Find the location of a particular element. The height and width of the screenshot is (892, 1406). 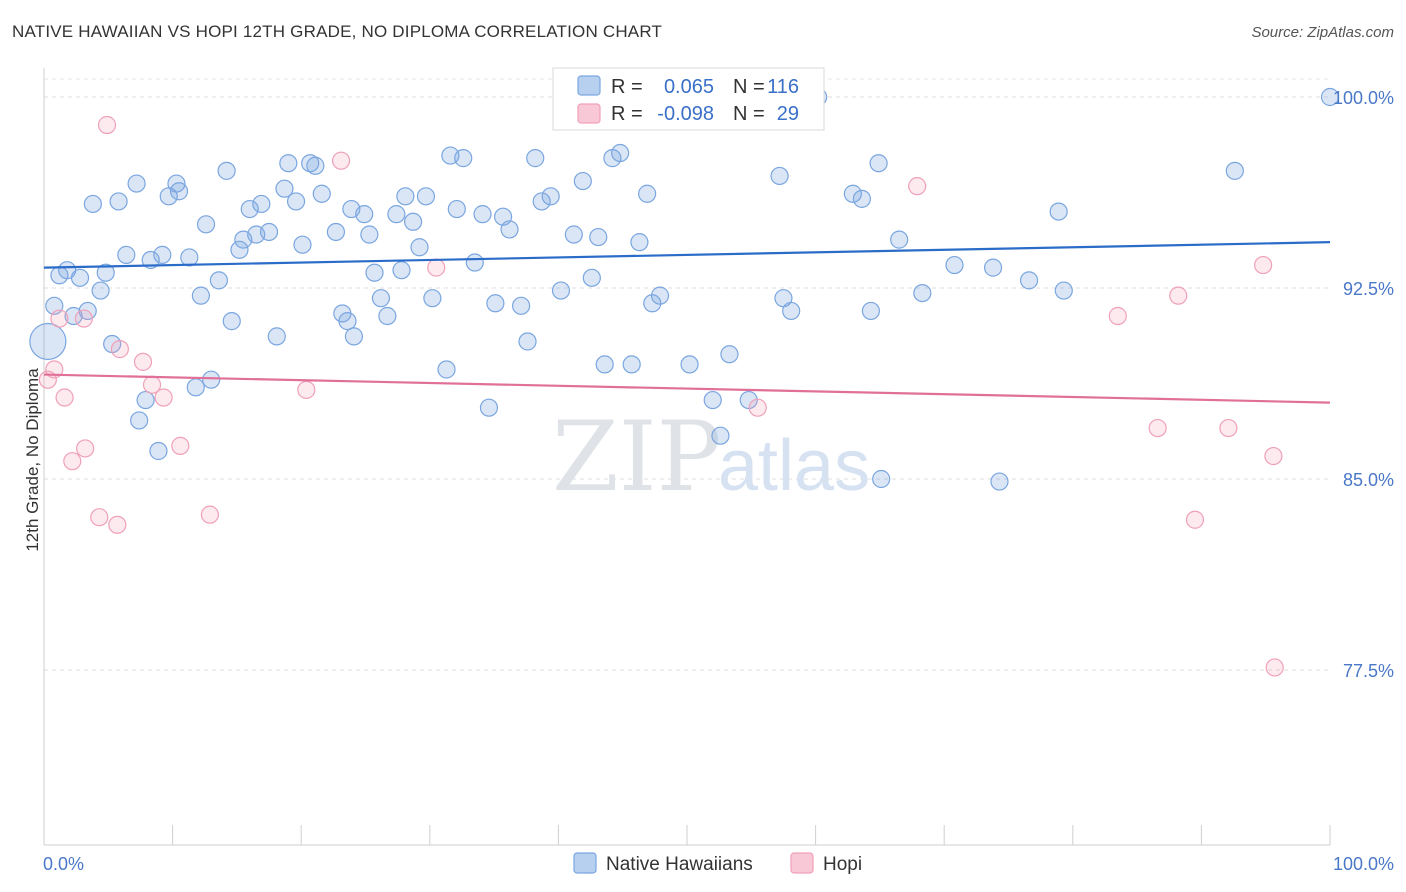

stats-r-label-1: R = is located at coordinates (627, 87).